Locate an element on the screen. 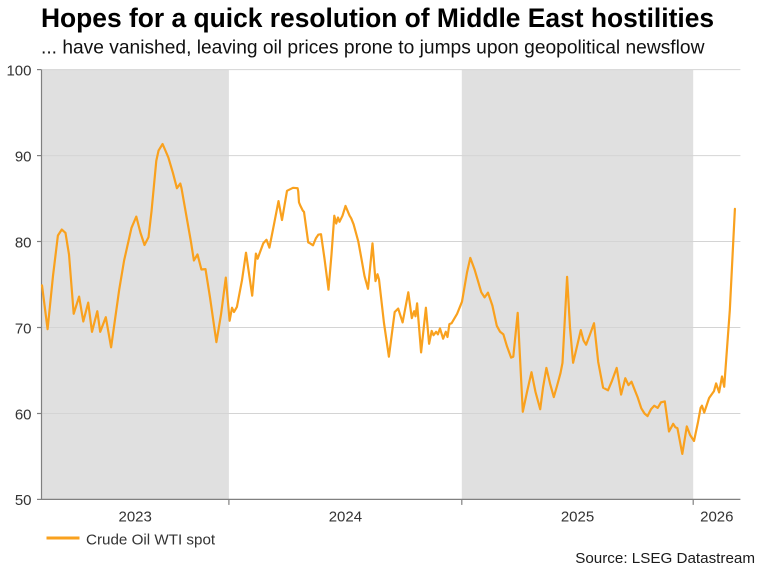 This screenshot has height=568, width=761. svg-text: 90 is located at coordinates (23, 156).